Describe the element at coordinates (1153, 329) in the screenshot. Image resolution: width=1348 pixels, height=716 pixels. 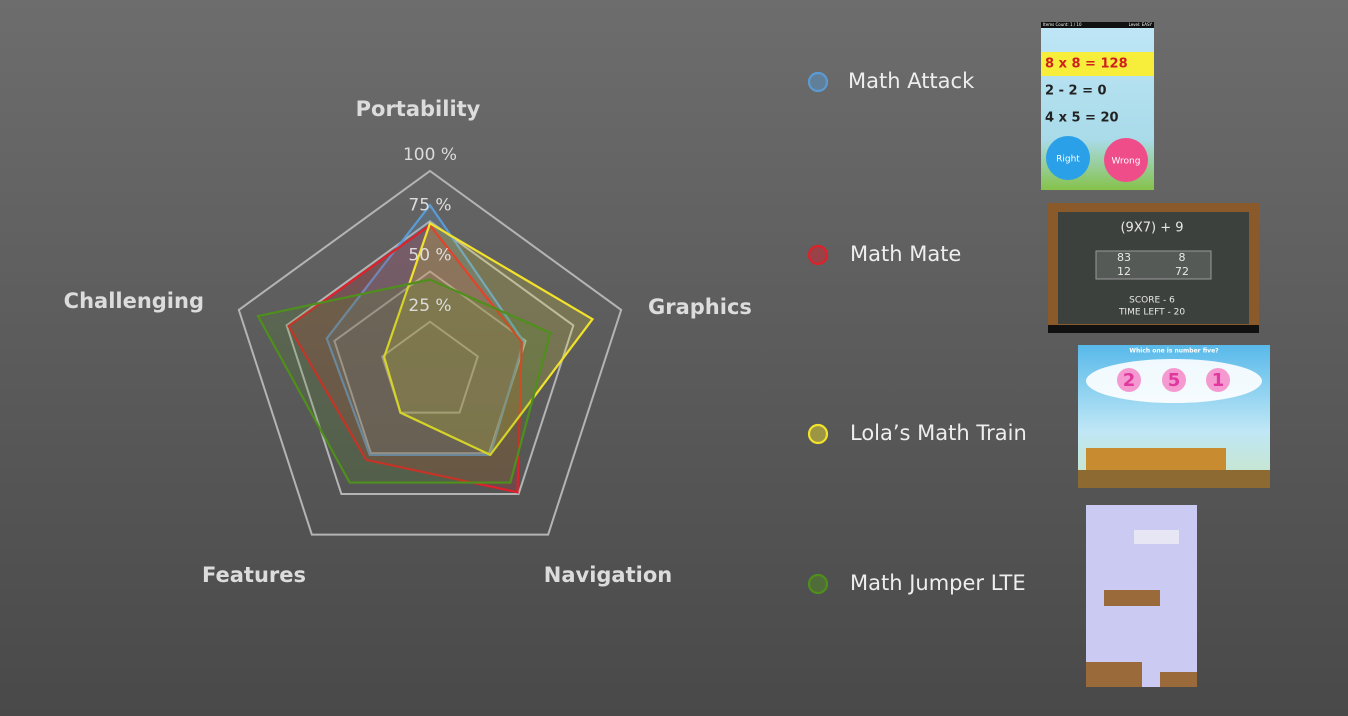
I see `nav-bar` at that location.